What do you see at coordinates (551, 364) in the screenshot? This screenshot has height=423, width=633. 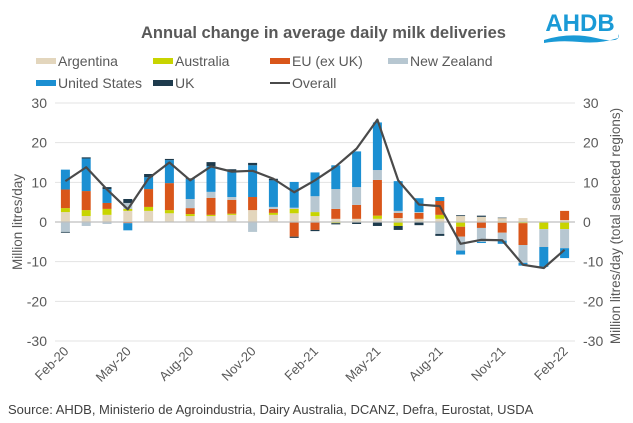 I see `x-tick-label: Feb-22` at bounding box center [551, 364].